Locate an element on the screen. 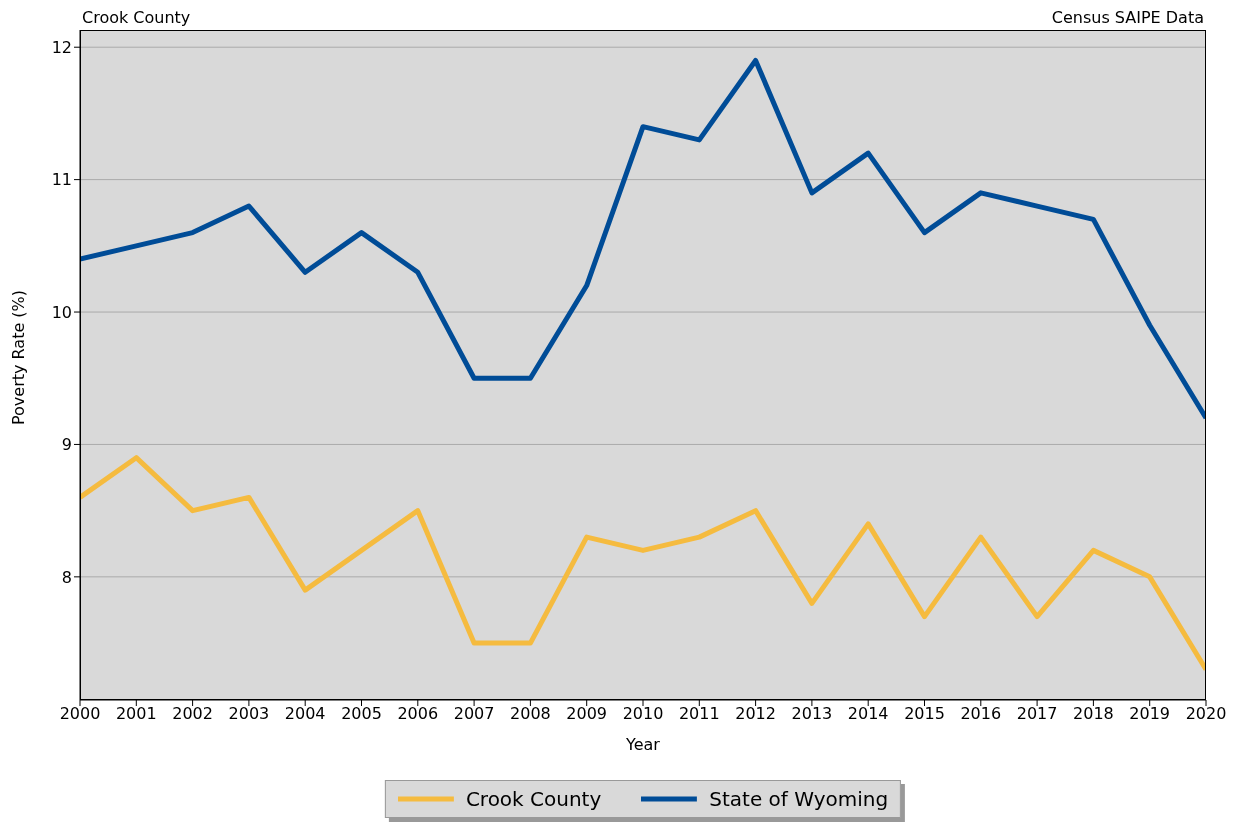  x-tick-label: 2005 is located at coordinates (361, 714).